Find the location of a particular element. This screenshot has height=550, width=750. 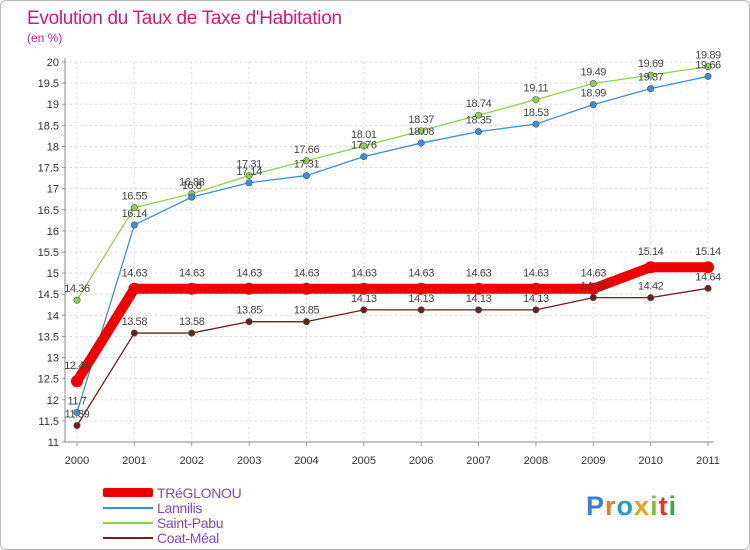

logo-letter: P is located at coordinates (596, 506).